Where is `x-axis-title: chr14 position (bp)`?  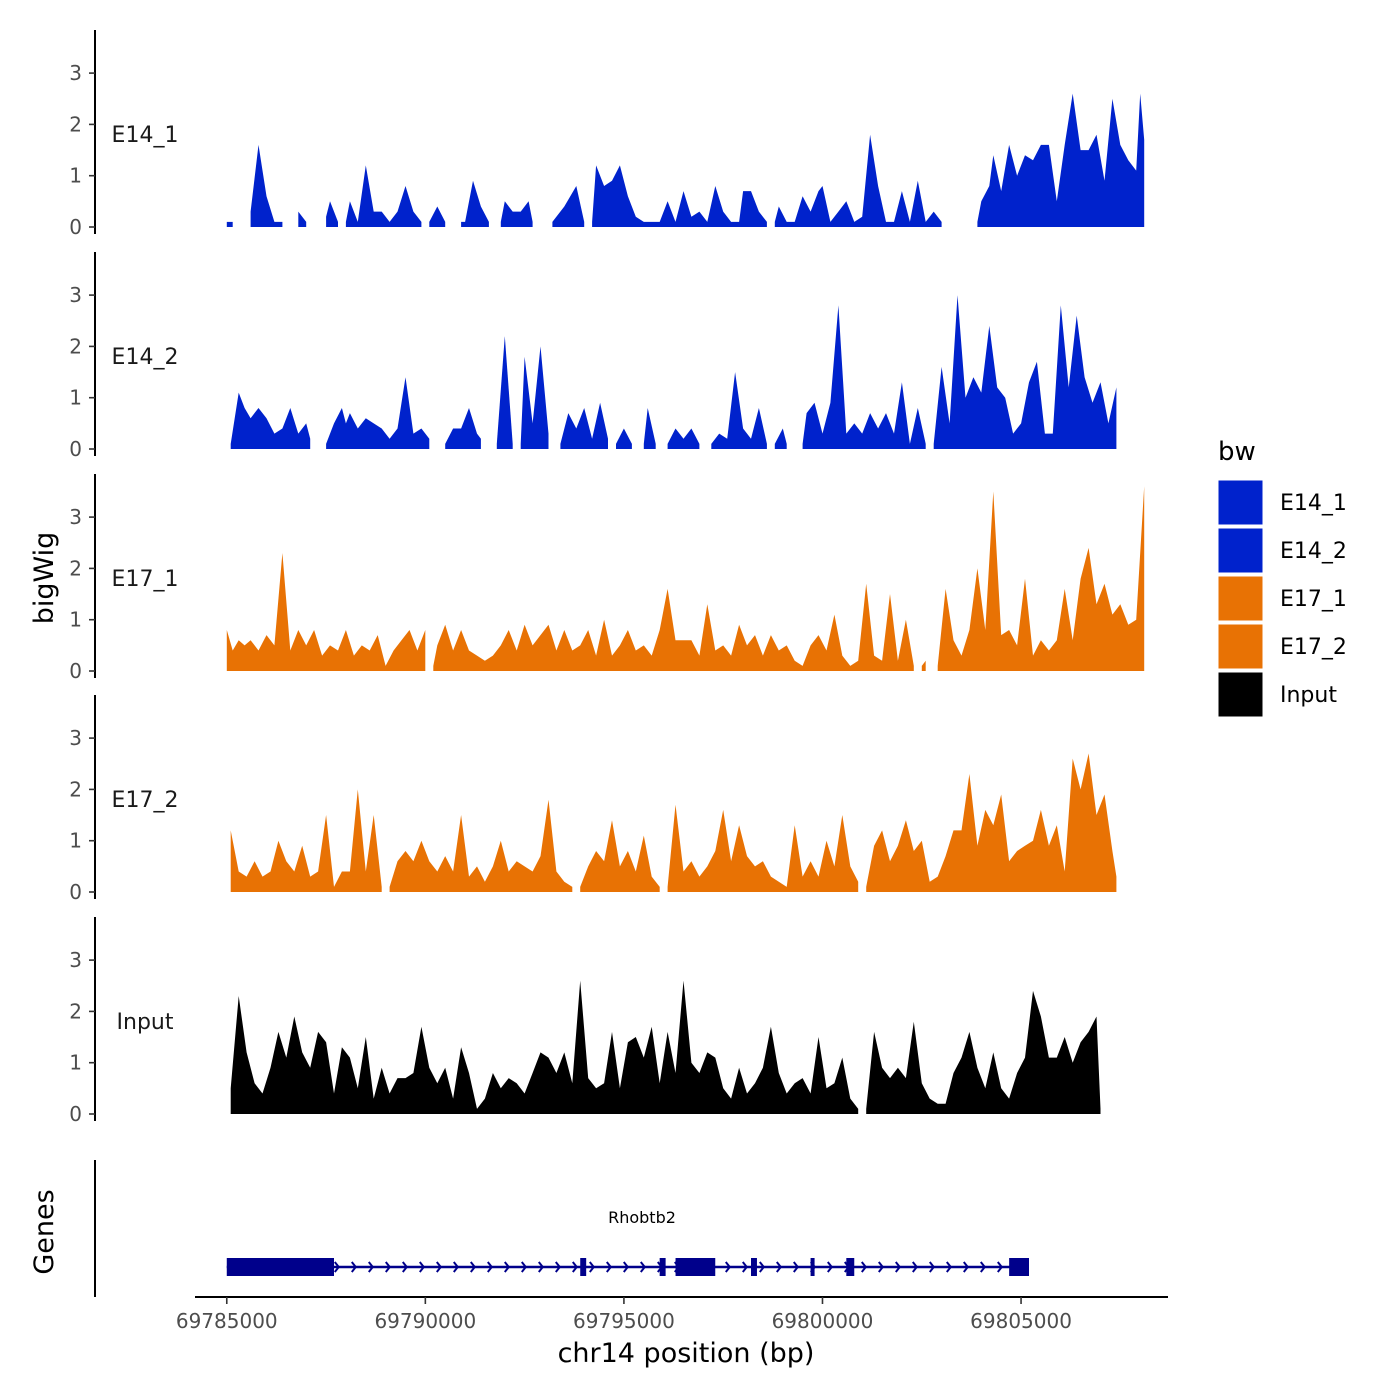
x-axis-title: chr14 position (bp) is located at coordinates (686, 1353).